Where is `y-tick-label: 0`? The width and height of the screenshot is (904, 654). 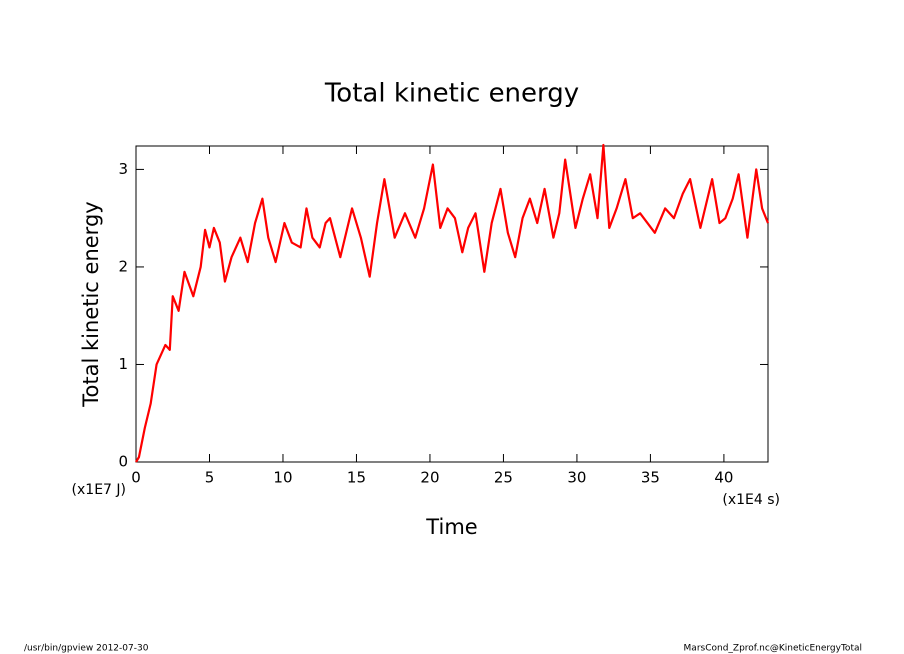
y-tick-label: 0 is located at coordinates (123, 462).